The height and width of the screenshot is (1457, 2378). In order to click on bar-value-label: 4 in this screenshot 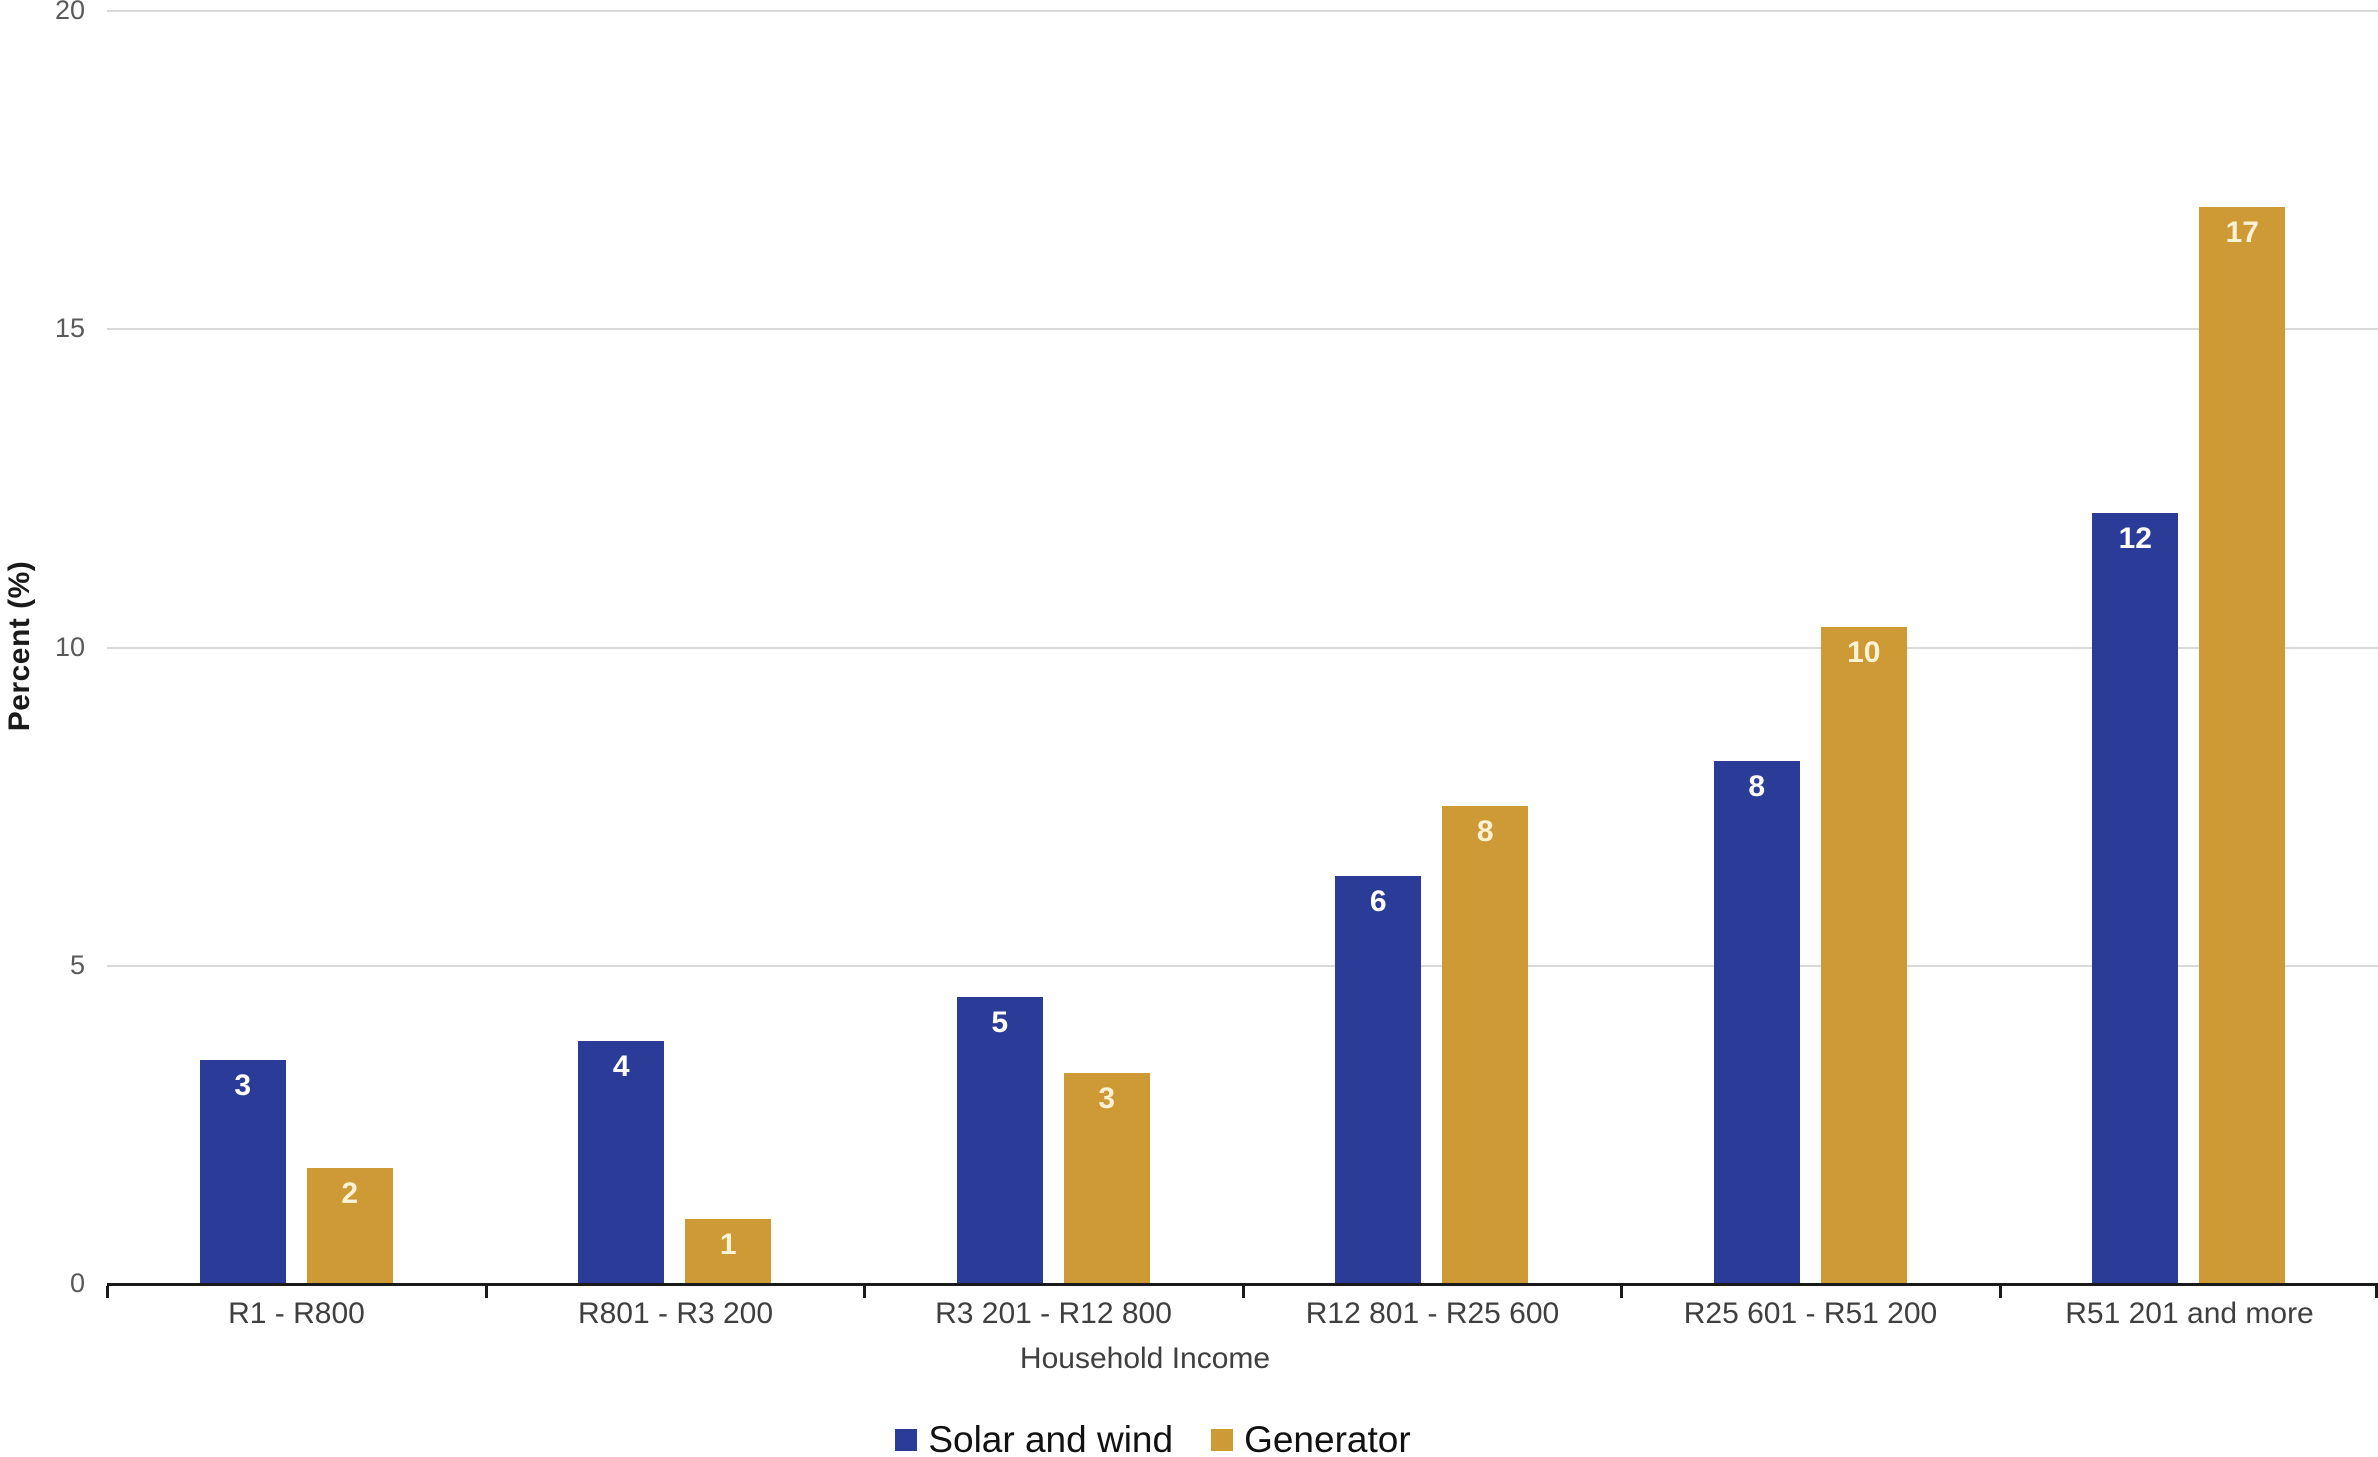, I will do `click(621, 1066)`.